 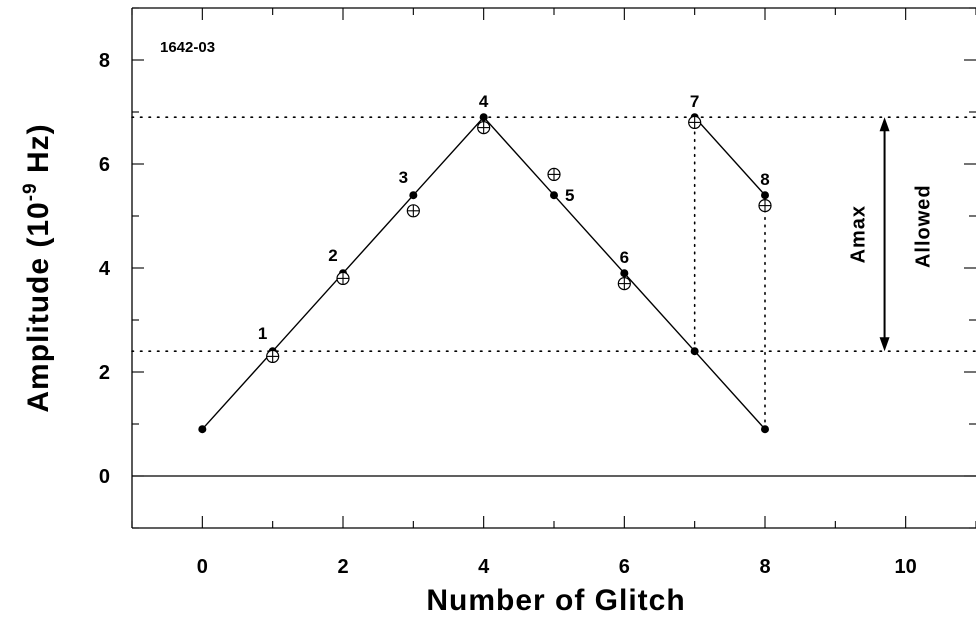 I want to click on x-tick-label: 2, so click(x=342, y=567).